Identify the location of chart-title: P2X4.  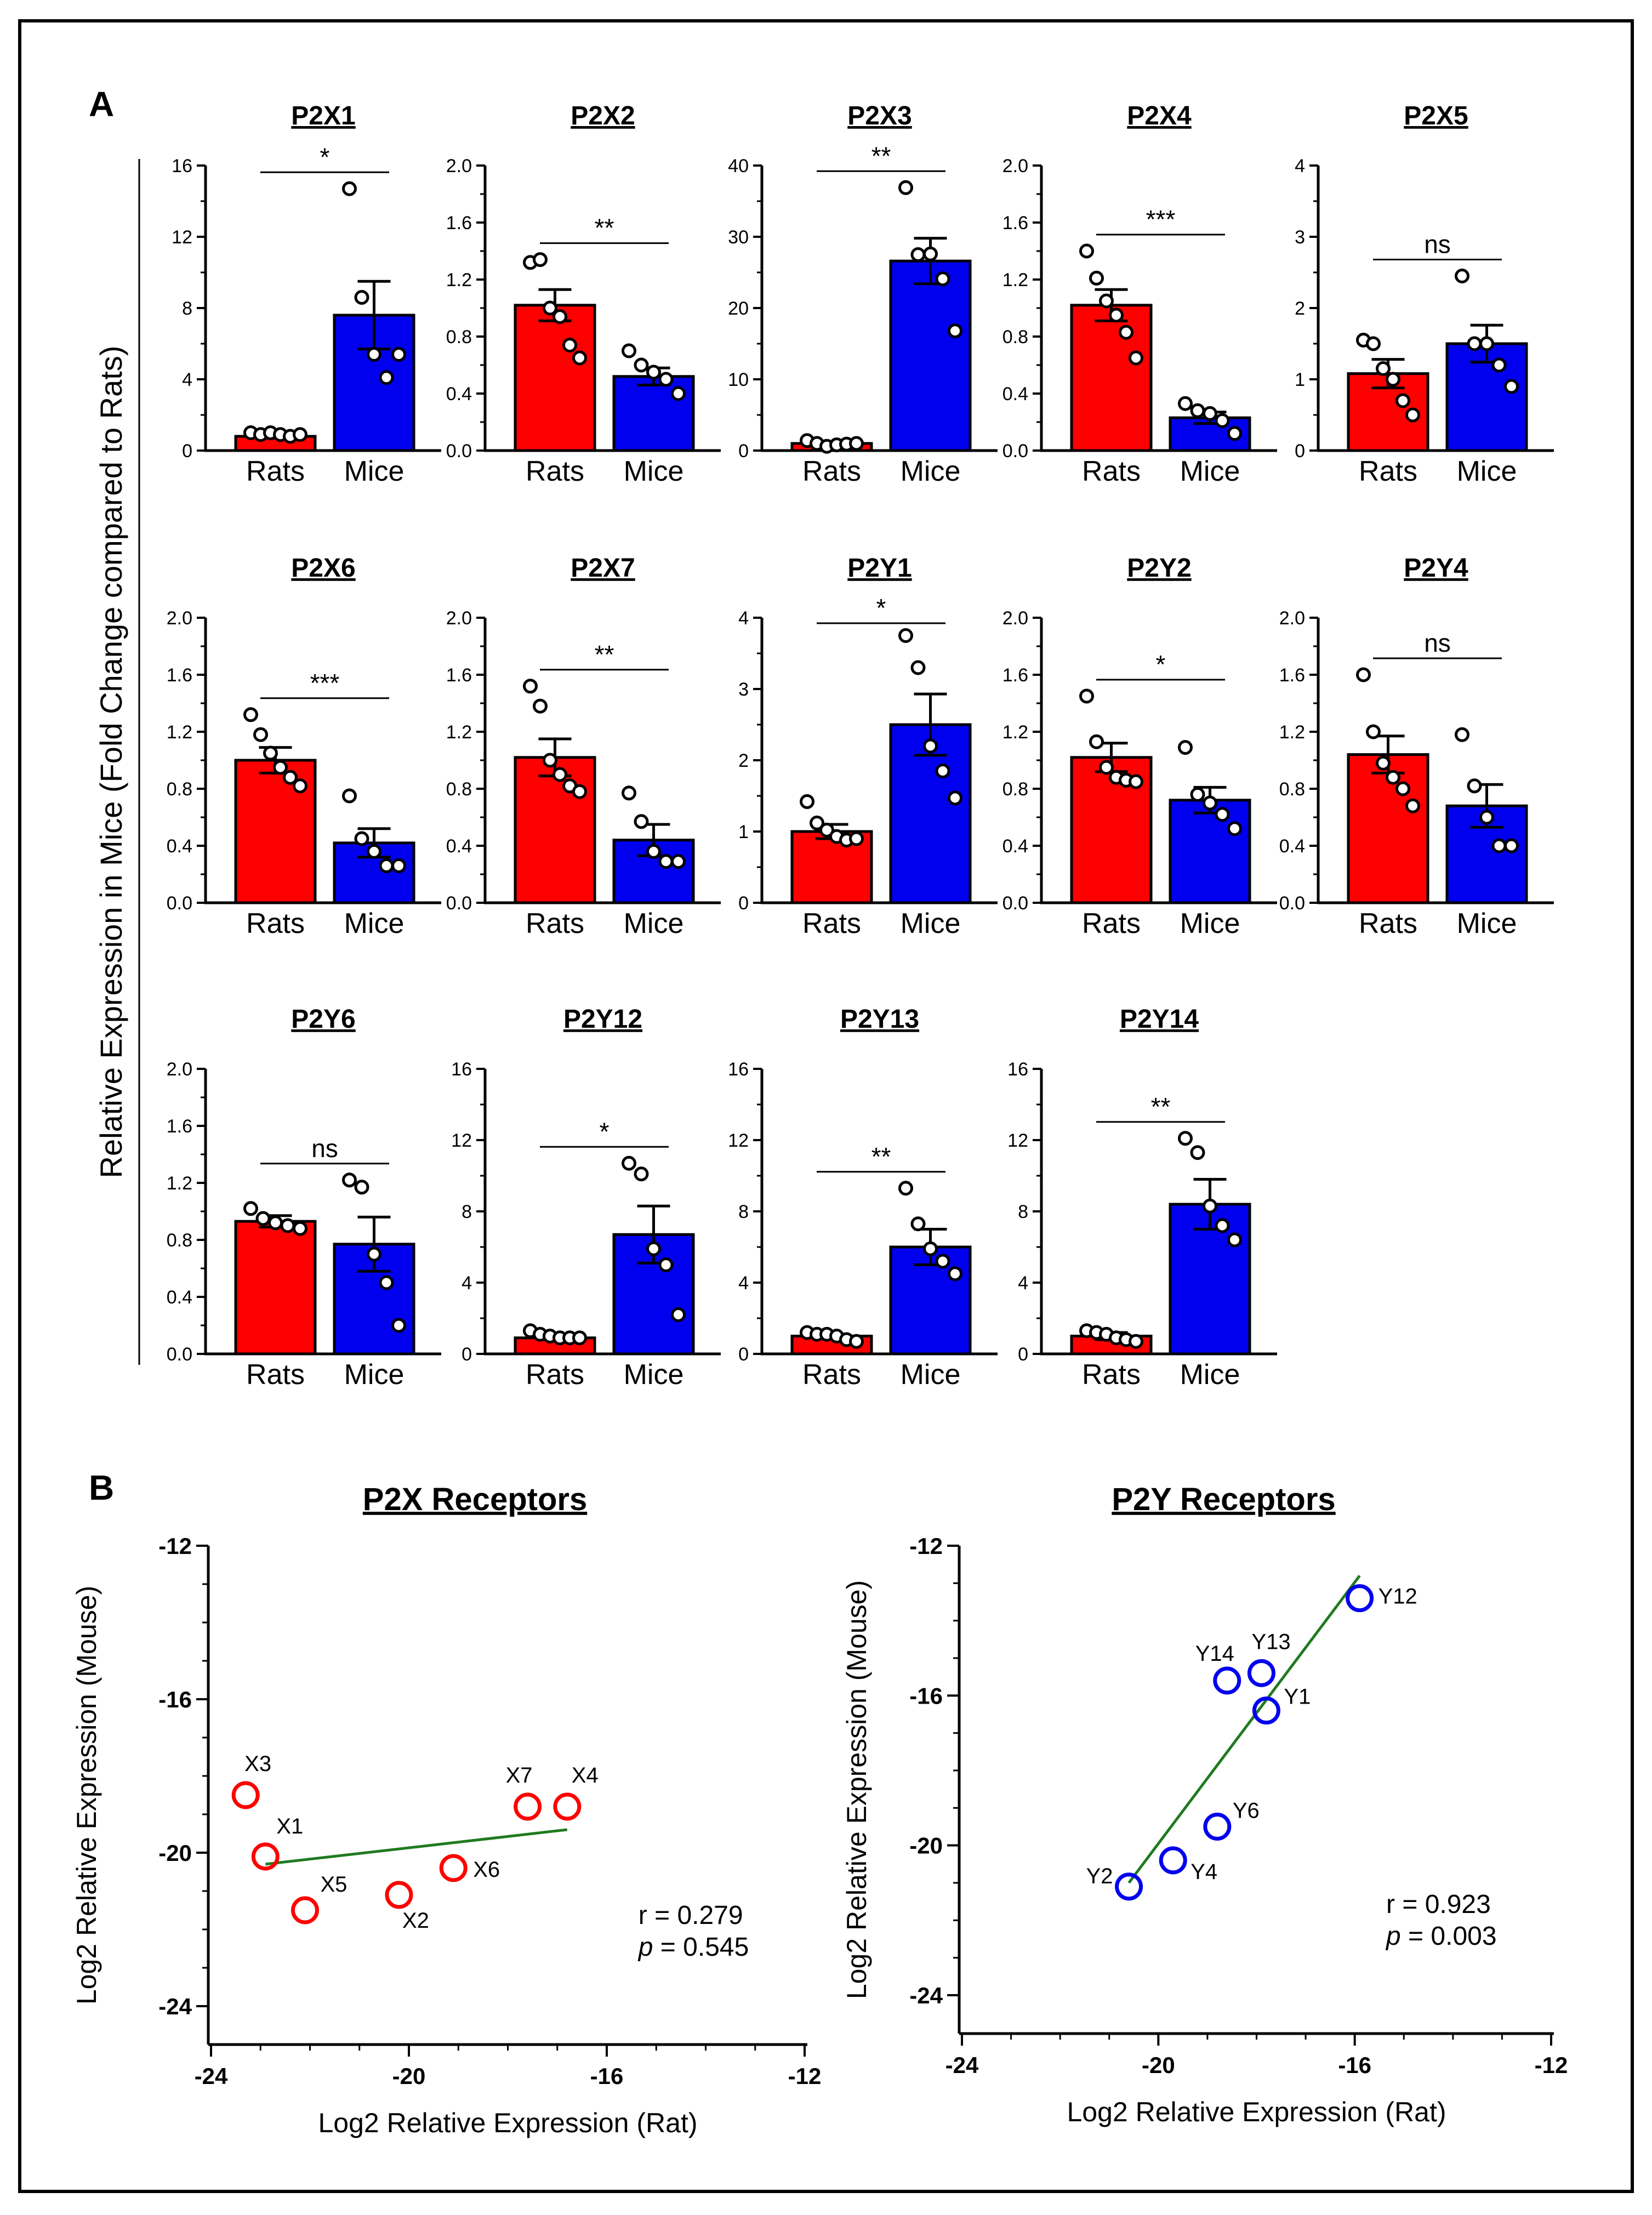
(1160, 115).